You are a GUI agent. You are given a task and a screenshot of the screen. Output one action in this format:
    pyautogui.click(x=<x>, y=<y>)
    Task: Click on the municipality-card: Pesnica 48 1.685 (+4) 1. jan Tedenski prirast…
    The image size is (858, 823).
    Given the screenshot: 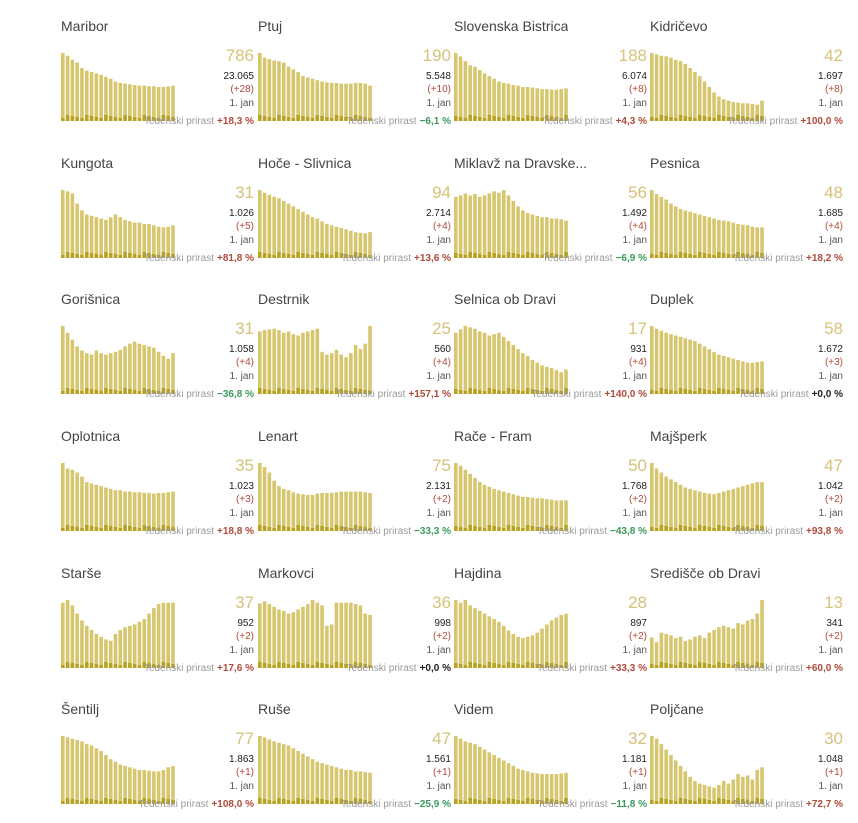 What is the action you would take?
    pyautogui.click(x=746, y=215)
    